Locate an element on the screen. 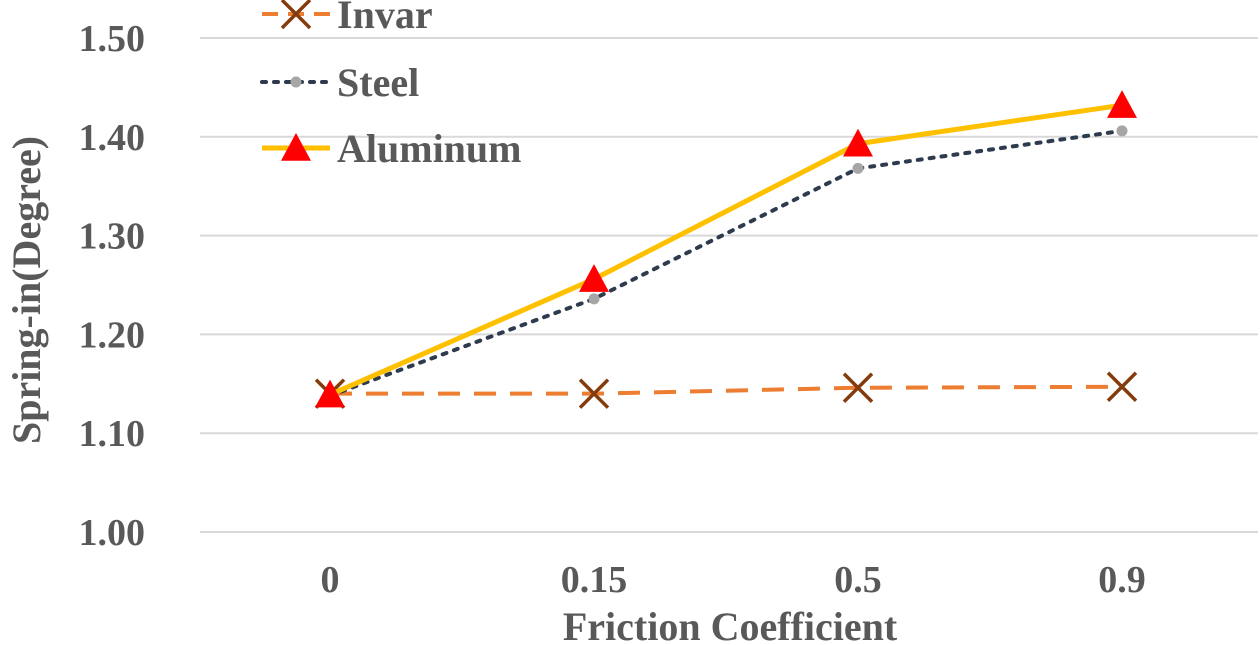 The image size is (1260, 645). y-axis-title: Spring-in(Degree) is located at coordinates (26, 290).